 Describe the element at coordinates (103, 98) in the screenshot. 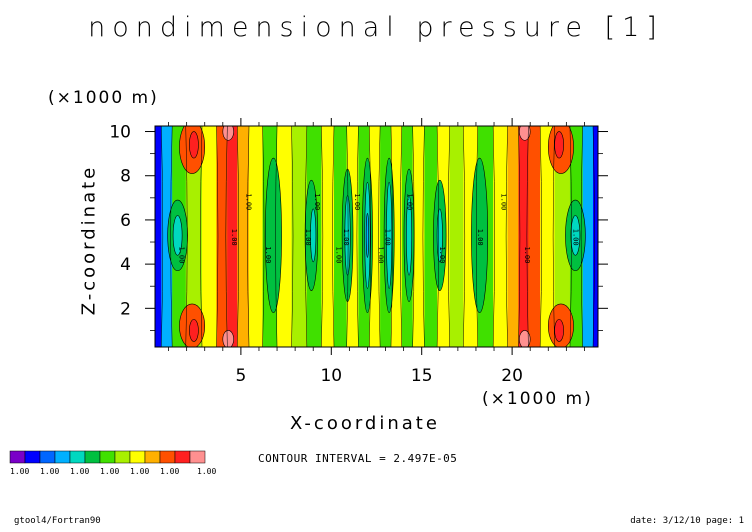

I see `z-axis-unit: (×1000 m)` at that location.